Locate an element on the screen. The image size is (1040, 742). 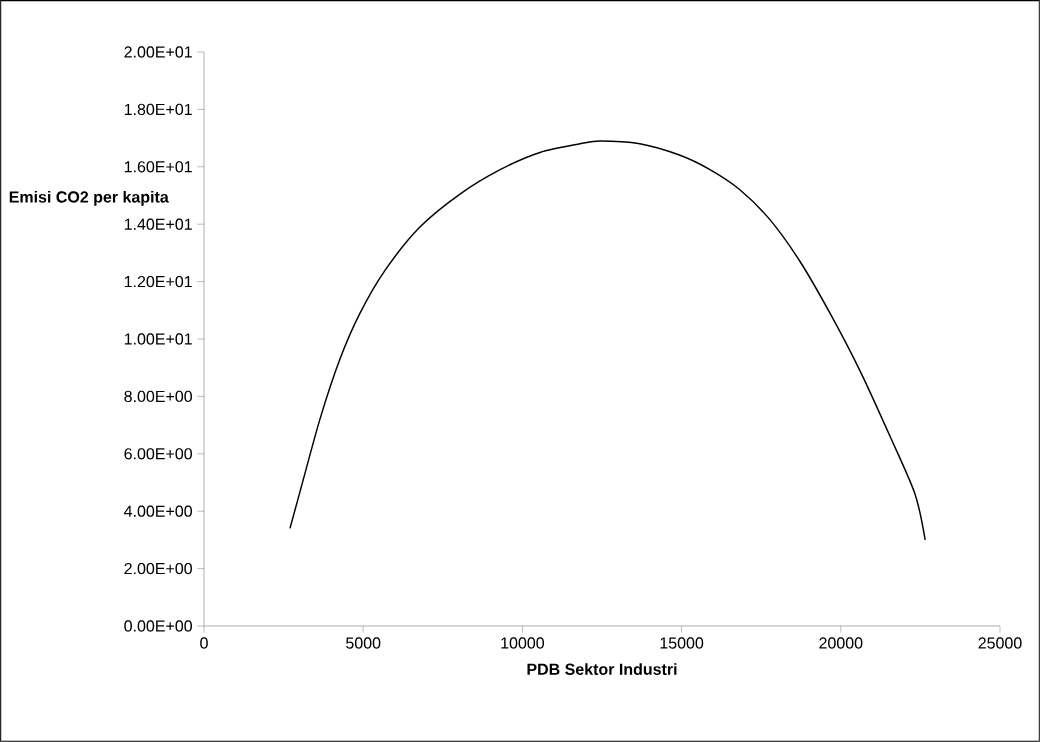
x-tick-label: 0 is located at coordinates (204, 643).